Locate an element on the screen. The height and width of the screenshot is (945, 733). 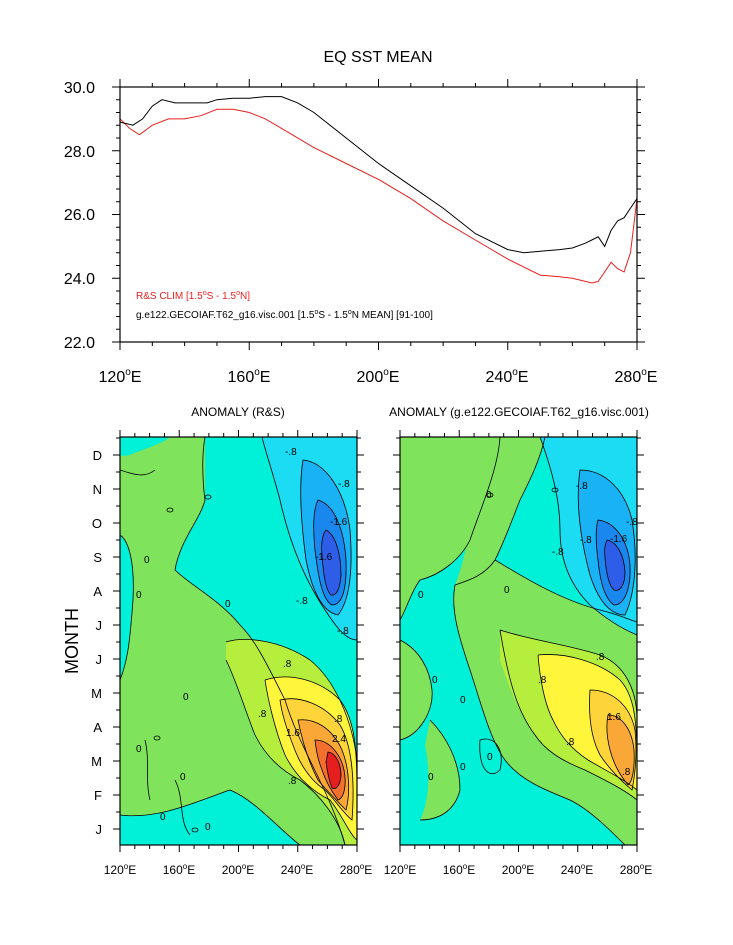
month-tick-label: F is located at coordinates (98, 795).